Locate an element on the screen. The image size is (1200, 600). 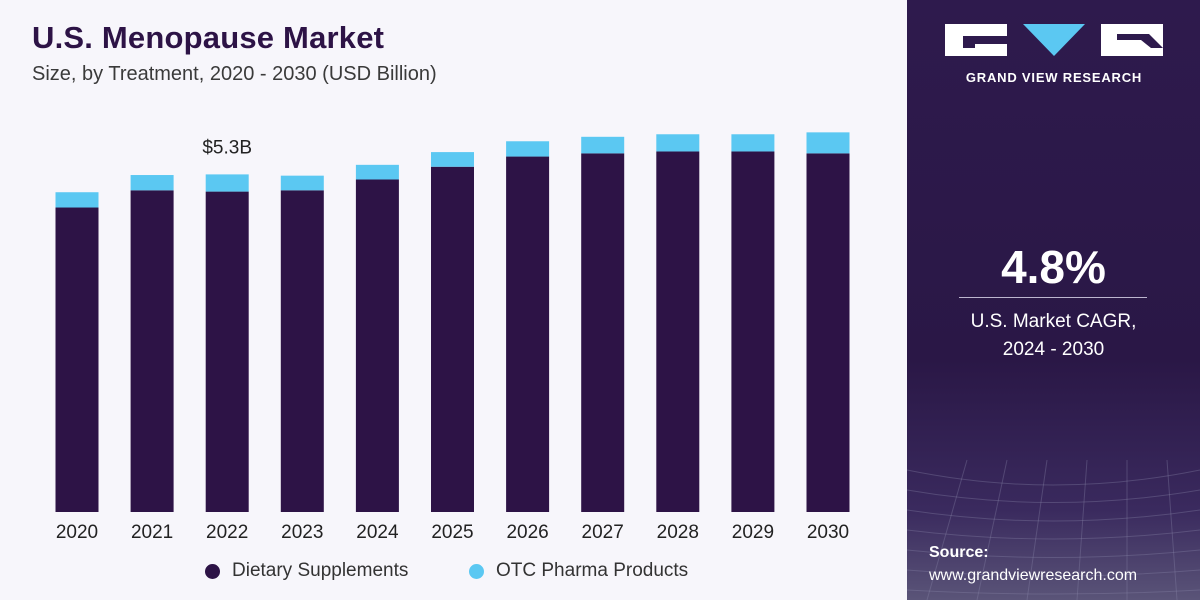
legend-label-dietary: Dietary Supplements is located at coordinates (320, 571).